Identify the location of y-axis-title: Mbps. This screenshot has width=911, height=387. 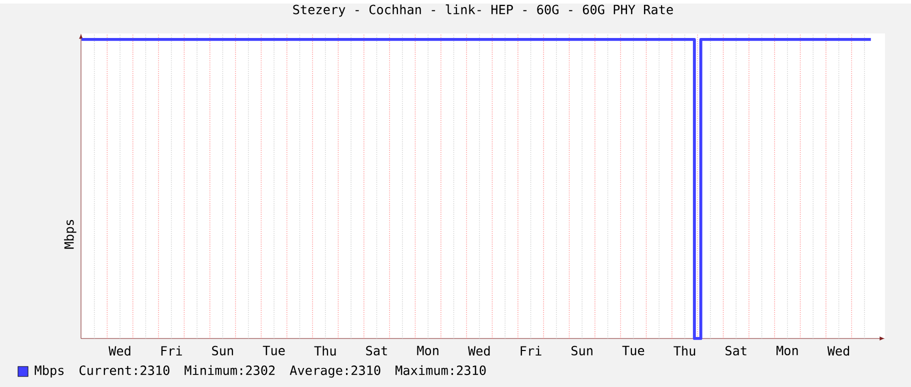
(70, 234).